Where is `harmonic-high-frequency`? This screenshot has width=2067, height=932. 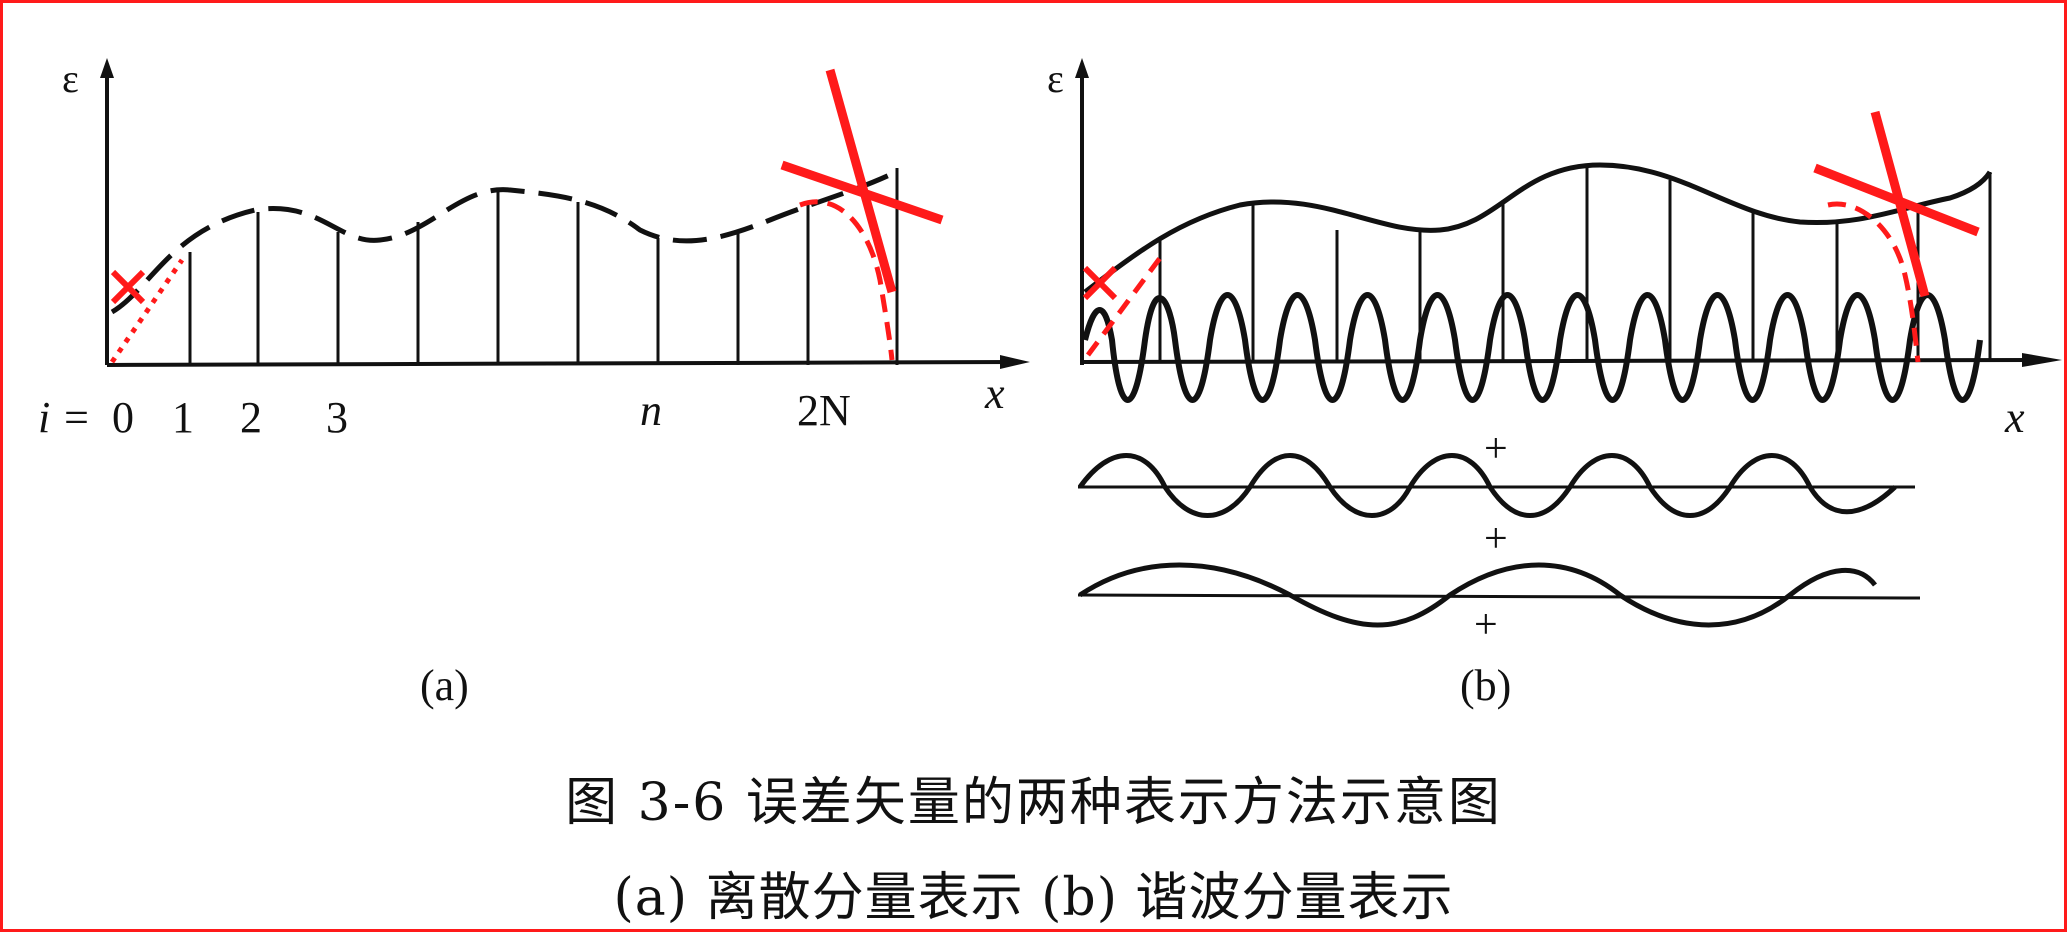 harmonic-high-frequency is located at coordinates (1532, 347).